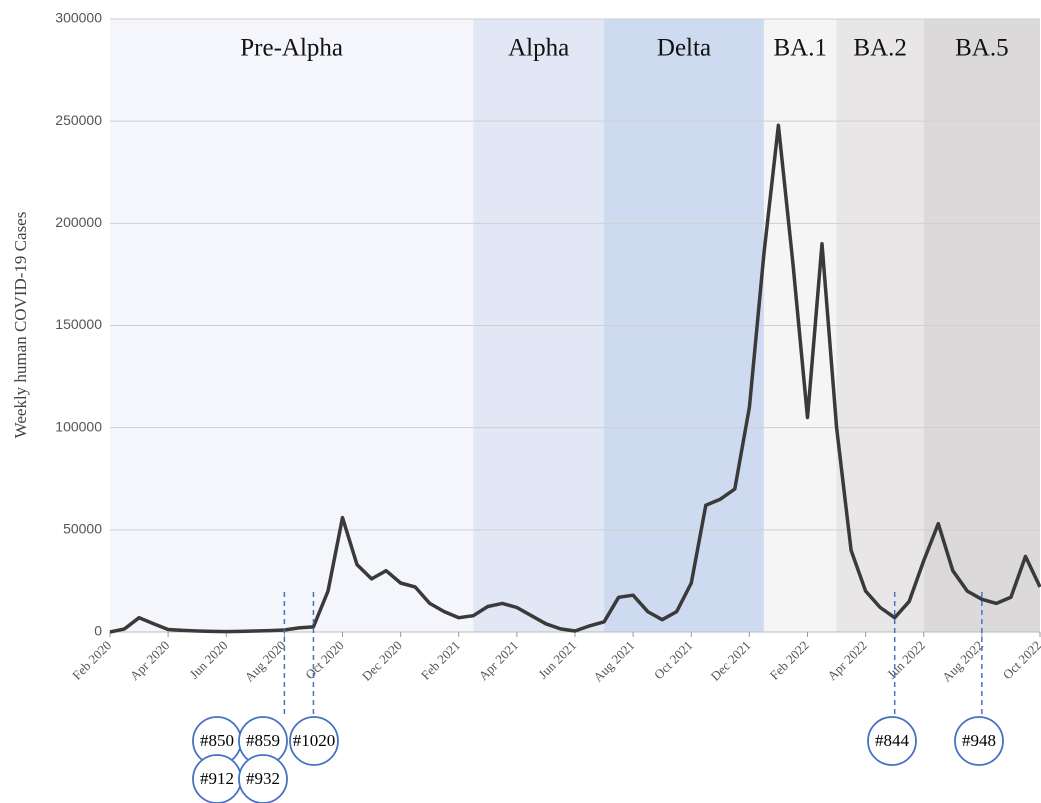 The height and width of the screenshot is (803, 1041). I want to click on x-tick-label: Aug 2020, so click(264, 661).